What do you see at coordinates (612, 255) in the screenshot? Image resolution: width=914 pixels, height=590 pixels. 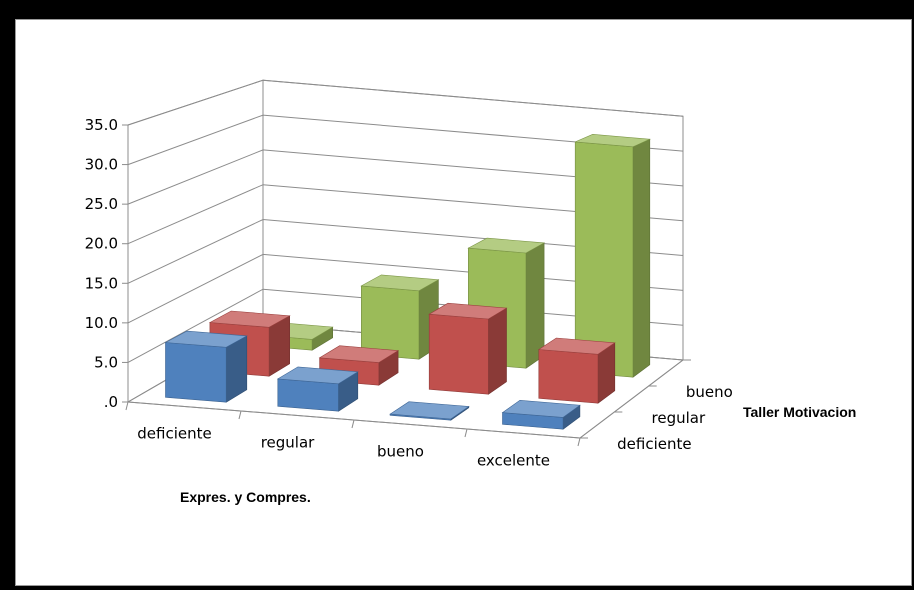 I see `bar-bueno-excelente` at bounding box center [612, 255].